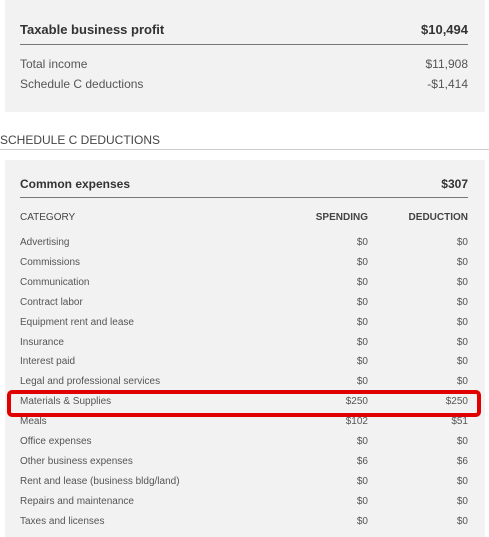  I want to click on category-cell: Equipment rent and lease, so click(77, 322).